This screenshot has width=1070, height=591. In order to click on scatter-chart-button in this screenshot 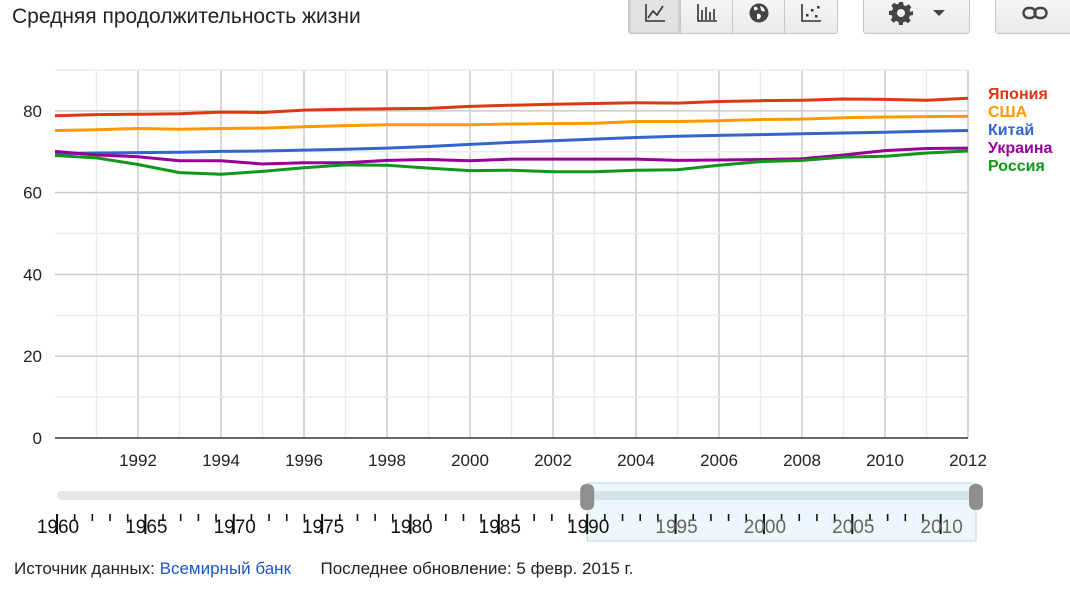, I will do `click(811, 16)`.